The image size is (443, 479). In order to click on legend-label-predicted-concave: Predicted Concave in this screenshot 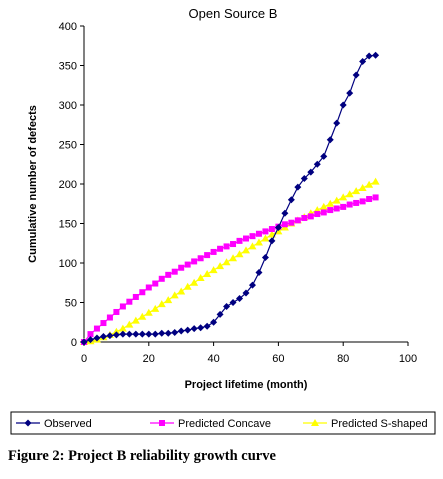, I will do `click(224, 424)`.